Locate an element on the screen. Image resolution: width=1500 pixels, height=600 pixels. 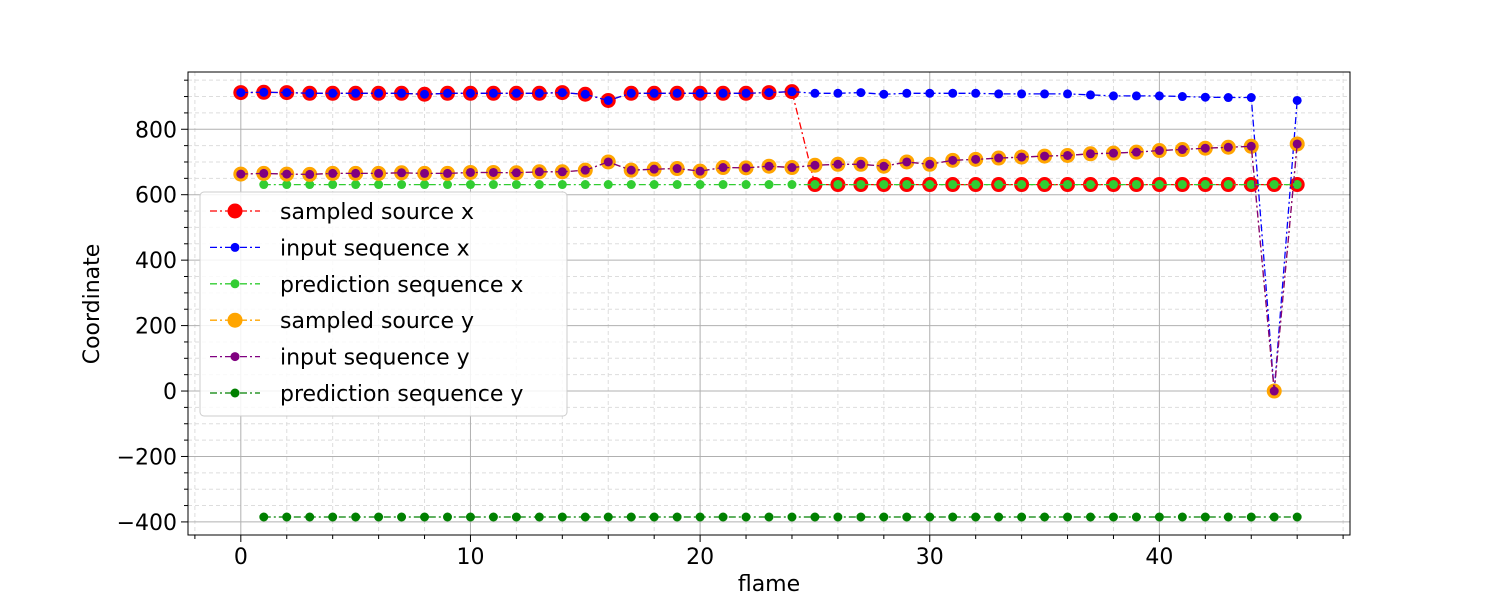
legend-item: prediction sequence y is located at coordinates (366, 394).